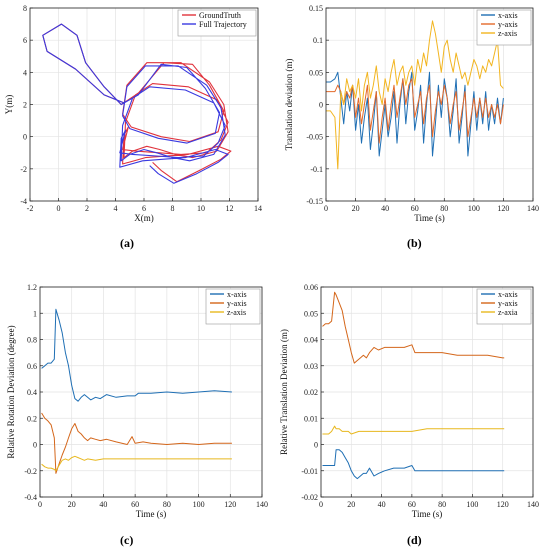 The image size is (542, 550). Describe the element at coordinates (32, 340) in the screenshot. I see `y-tick-label: 0.8` at that location.